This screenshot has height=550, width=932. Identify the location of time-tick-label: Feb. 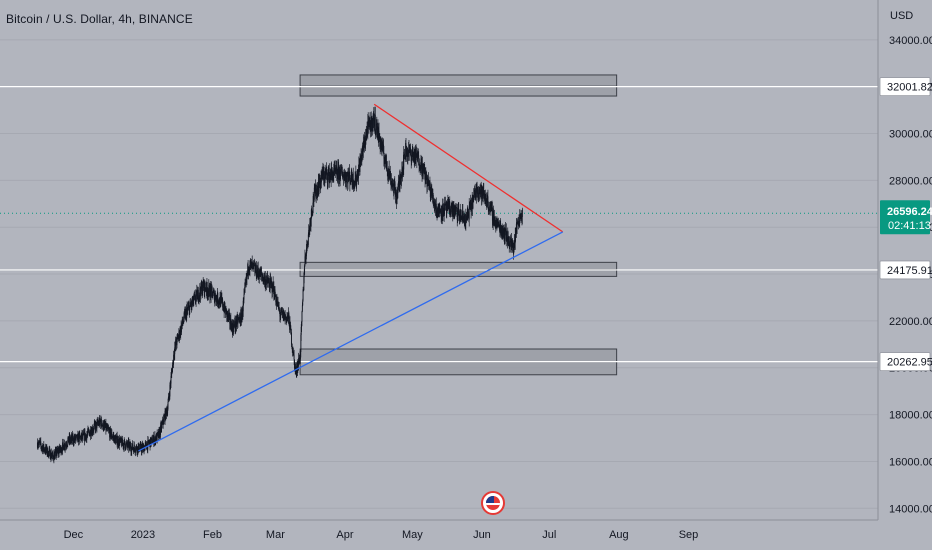
(212, 535).